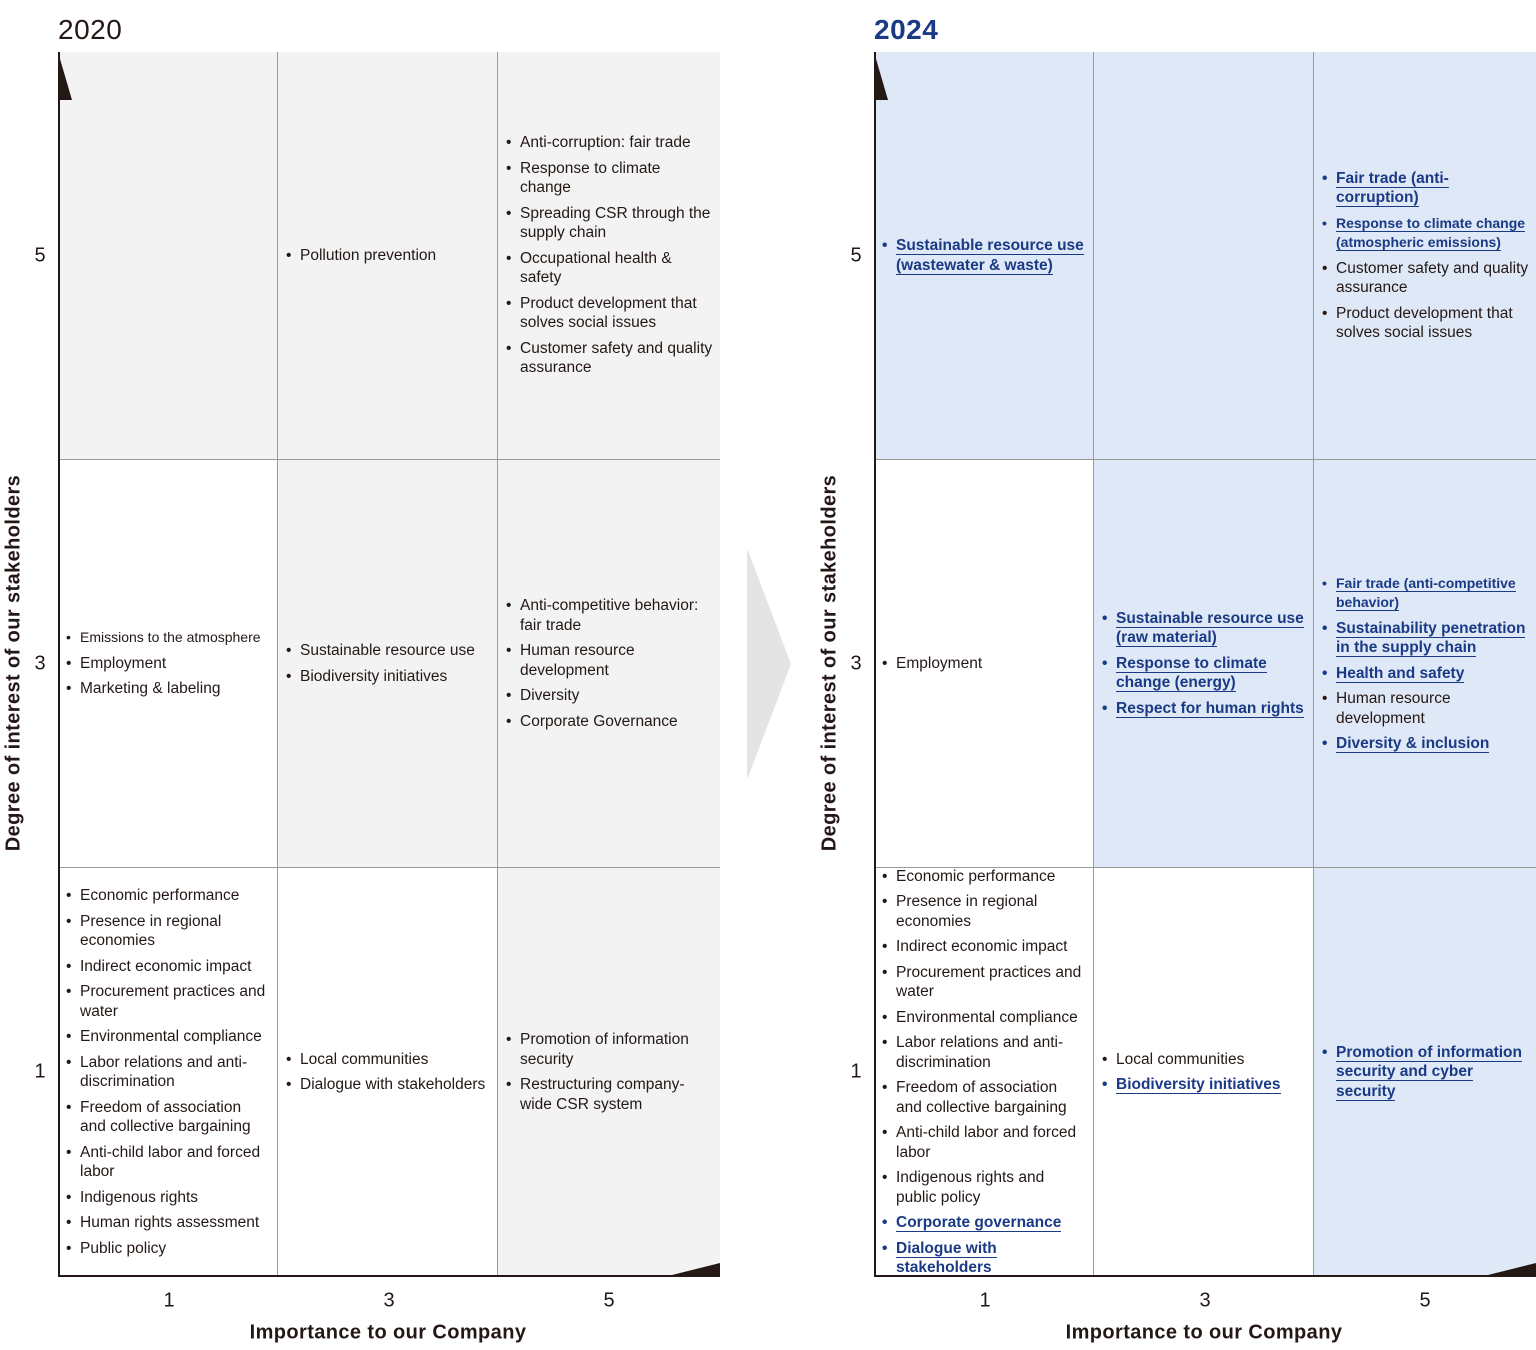 The height and width of the screenshot is (1350, 1536). What do you see at coordinates (1204, 1085) in the screenshot?
I see `topic-item-highlighted: Biodiversity initiatives` at bounding box center [1204, 1085].